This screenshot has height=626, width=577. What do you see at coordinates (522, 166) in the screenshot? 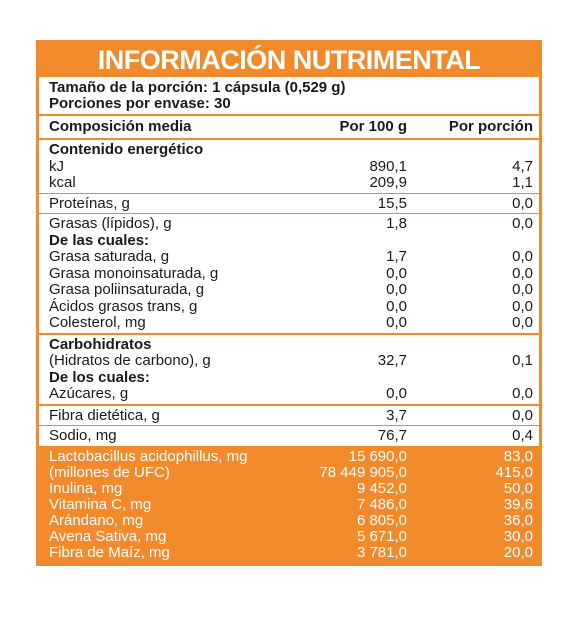
I see `value-per-serving: 4,7` at bounding box center [522, 166].